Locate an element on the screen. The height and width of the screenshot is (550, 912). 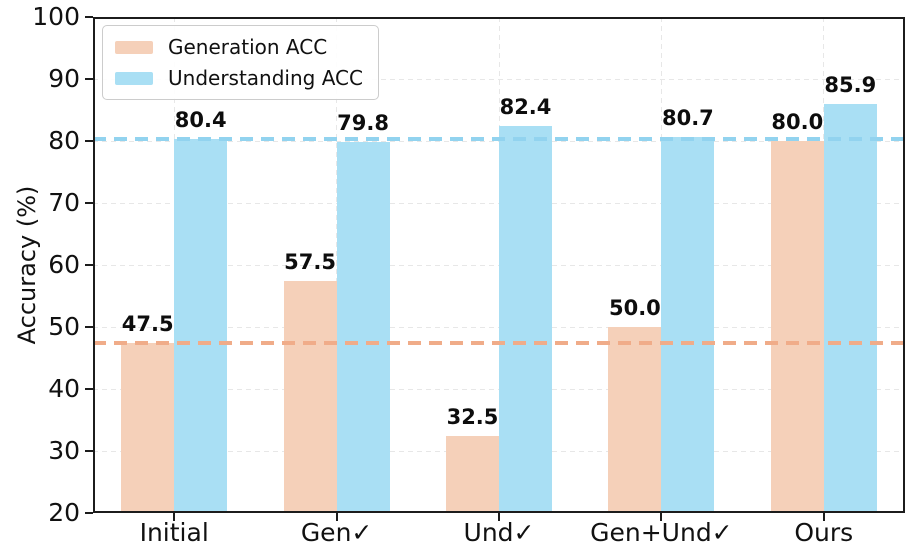
reference-line-understanding-acc is located at coordinates (499, 138).